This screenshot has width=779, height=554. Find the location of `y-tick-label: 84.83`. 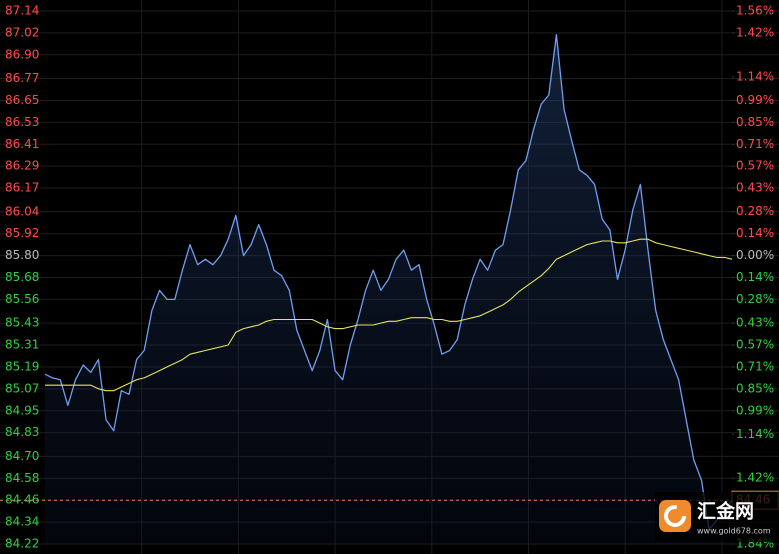

y-tick-label: 84.83 is located at coordinates (22, 432).